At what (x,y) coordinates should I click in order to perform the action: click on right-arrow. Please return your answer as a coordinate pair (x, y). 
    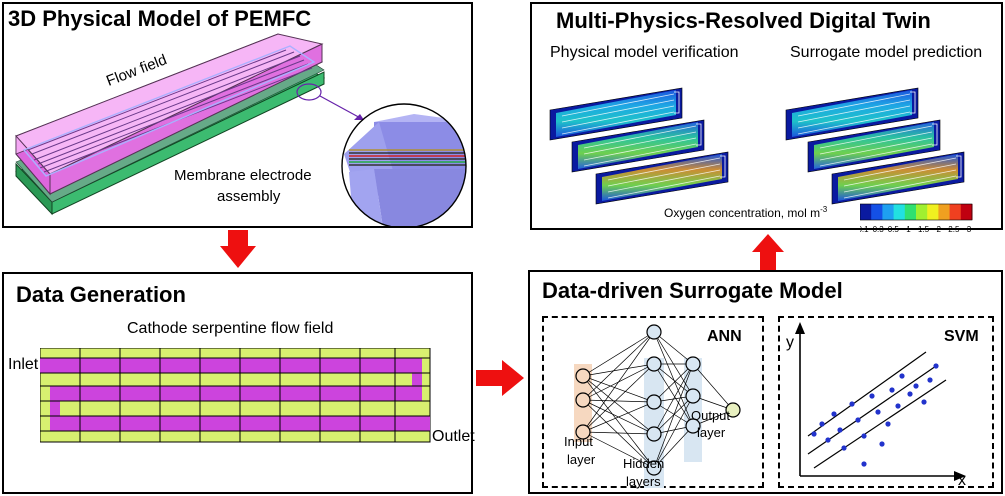
    Looking at the image, I should click on (500, 378).